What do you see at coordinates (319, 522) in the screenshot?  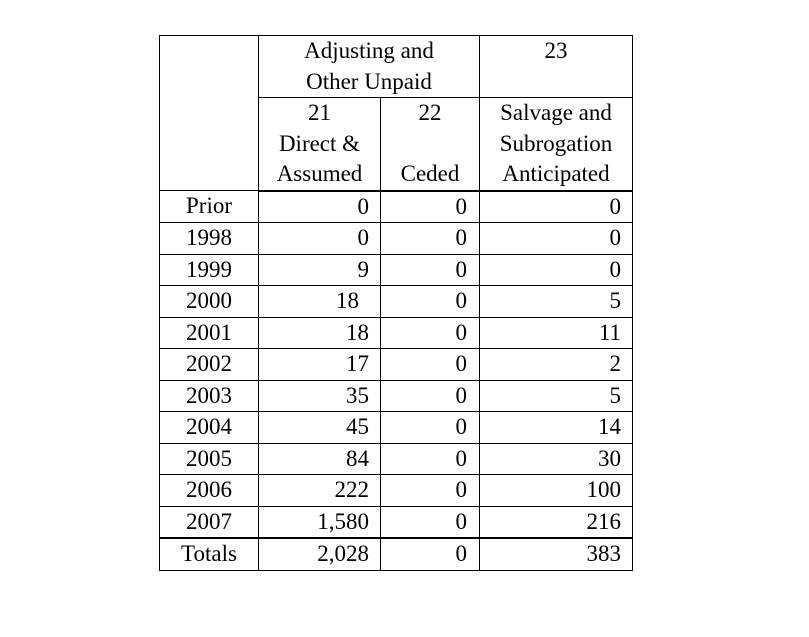 I see `direct-assumed-value: 1,580` at bounding box center [319, 522].